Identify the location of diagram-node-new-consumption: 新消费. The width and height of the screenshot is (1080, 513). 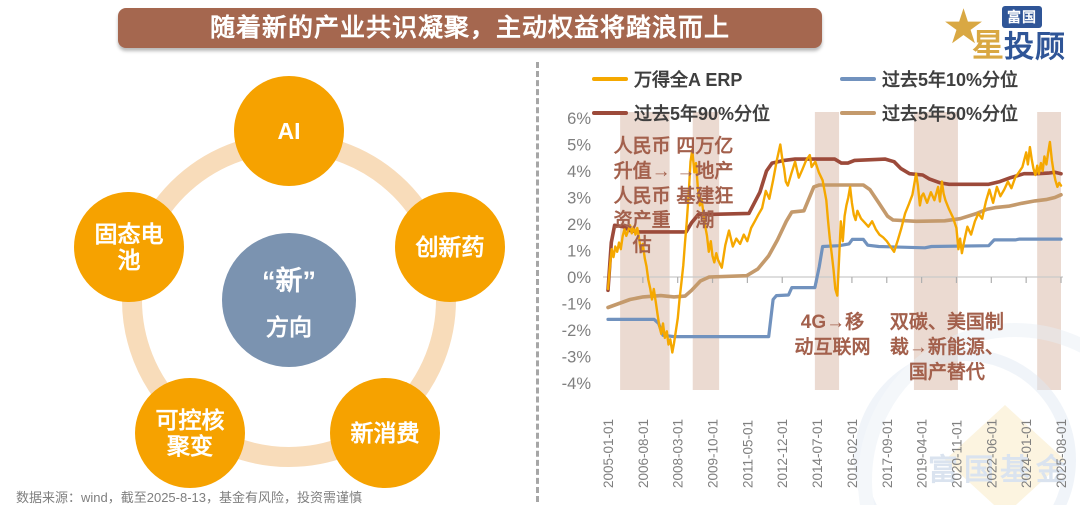
(385, 433).